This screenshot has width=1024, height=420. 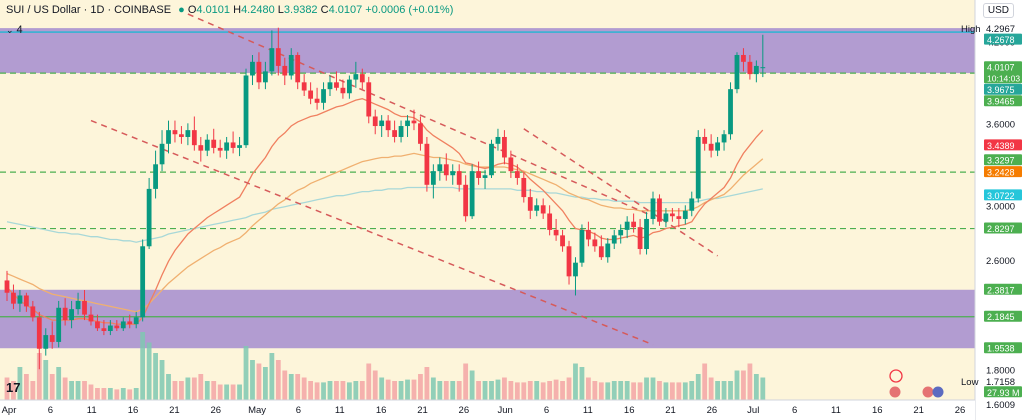 What do you see at coordinates (464, 410) in the screenshot?
I see `x-tick-label: 26` at bounding box center [464, 410].